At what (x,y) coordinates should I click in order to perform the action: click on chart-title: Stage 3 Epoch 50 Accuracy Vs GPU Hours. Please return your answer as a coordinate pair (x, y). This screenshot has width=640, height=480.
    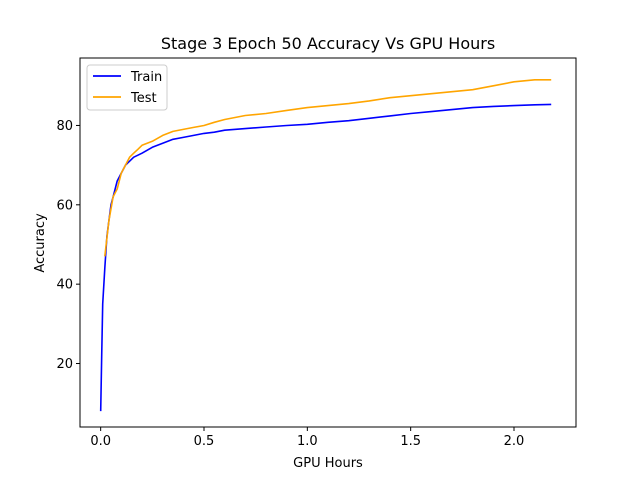
    Looking at the image, I should click on (328, 43).